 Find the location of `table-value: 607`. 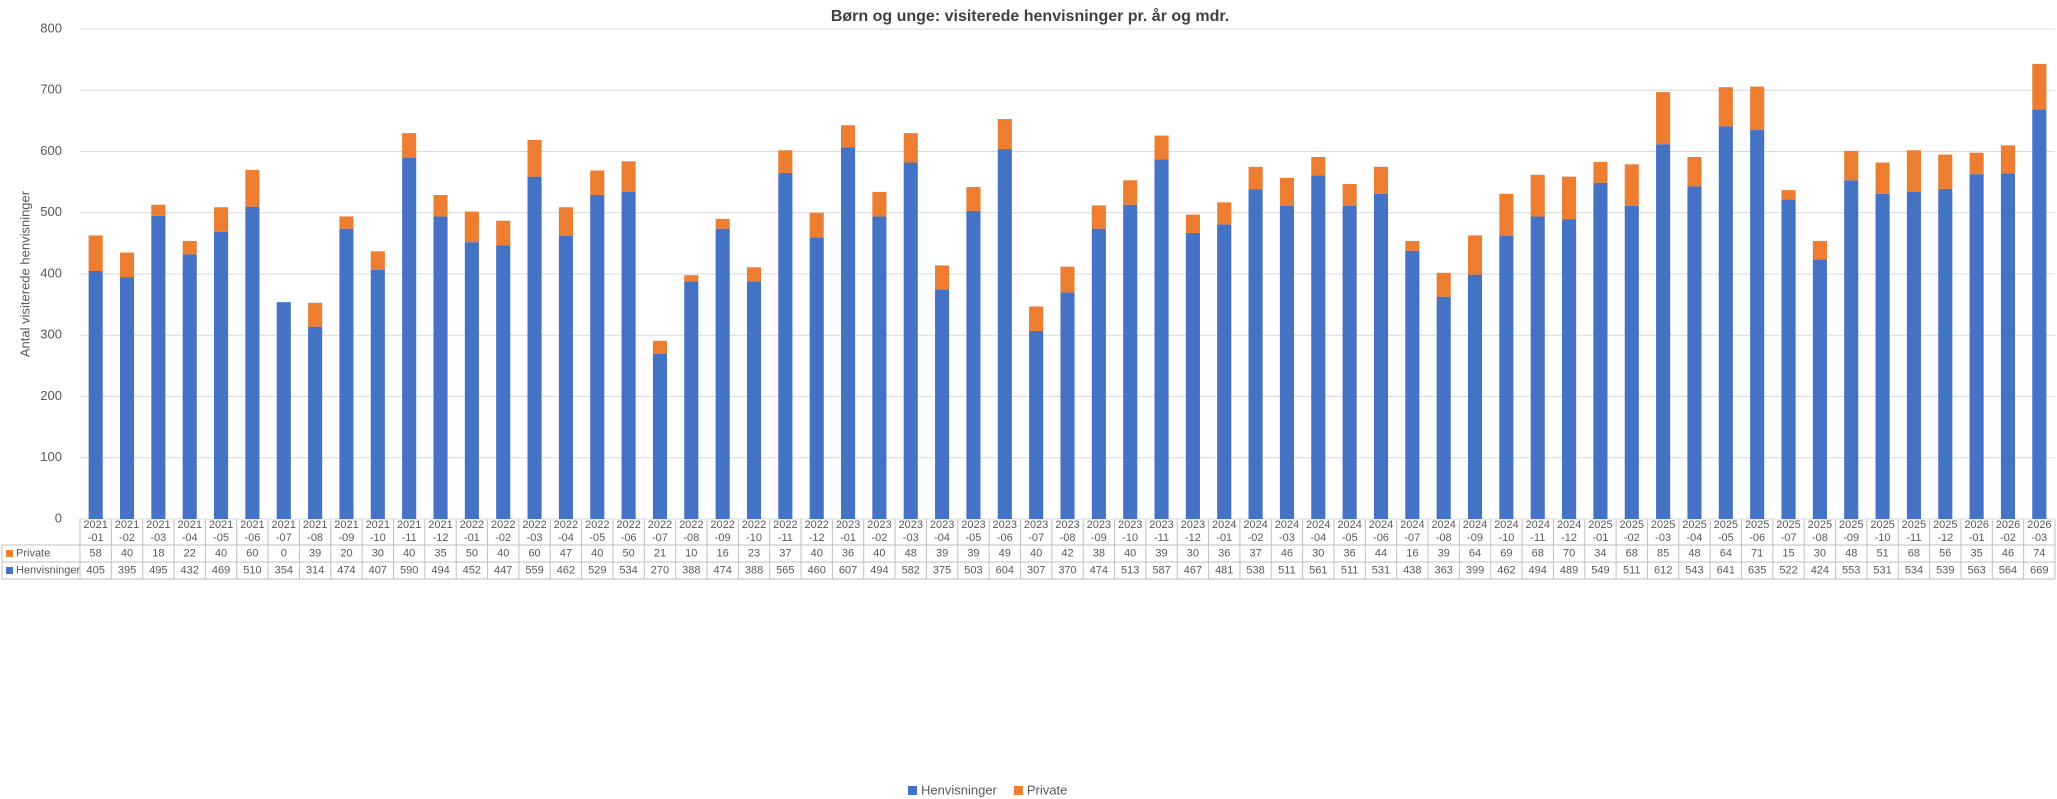

table-value: 607 is located at coordinates (848, 570).